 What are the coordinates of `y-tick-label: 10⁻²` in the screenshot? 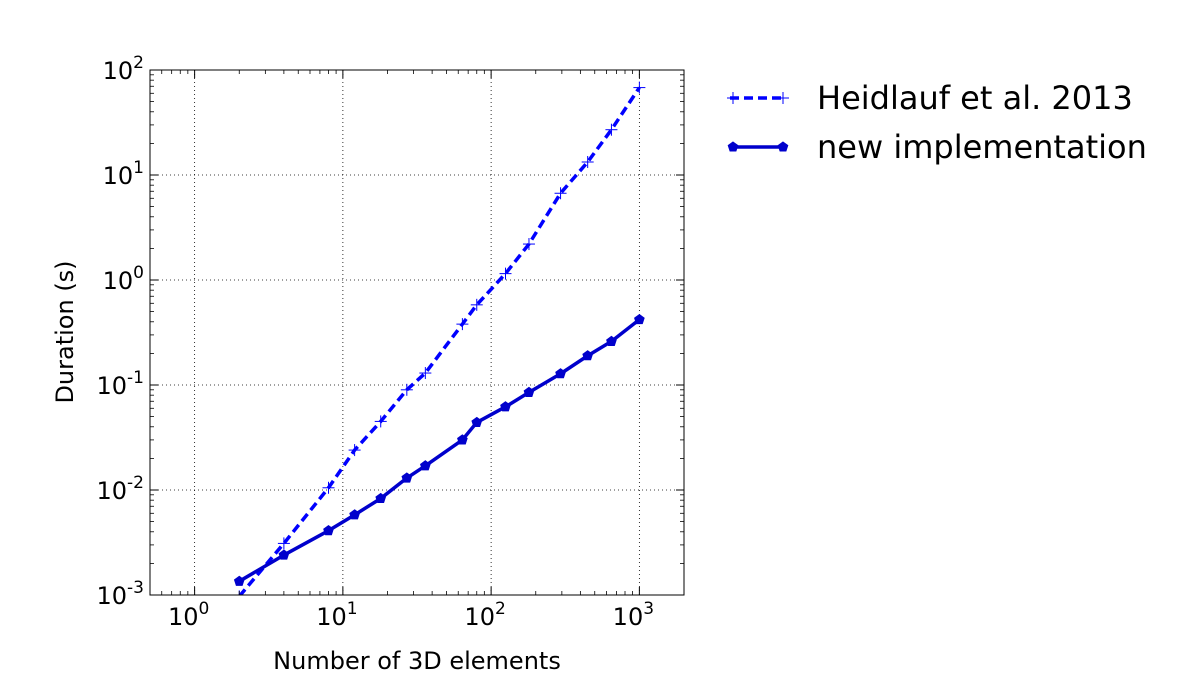 It's located at (121, 489).